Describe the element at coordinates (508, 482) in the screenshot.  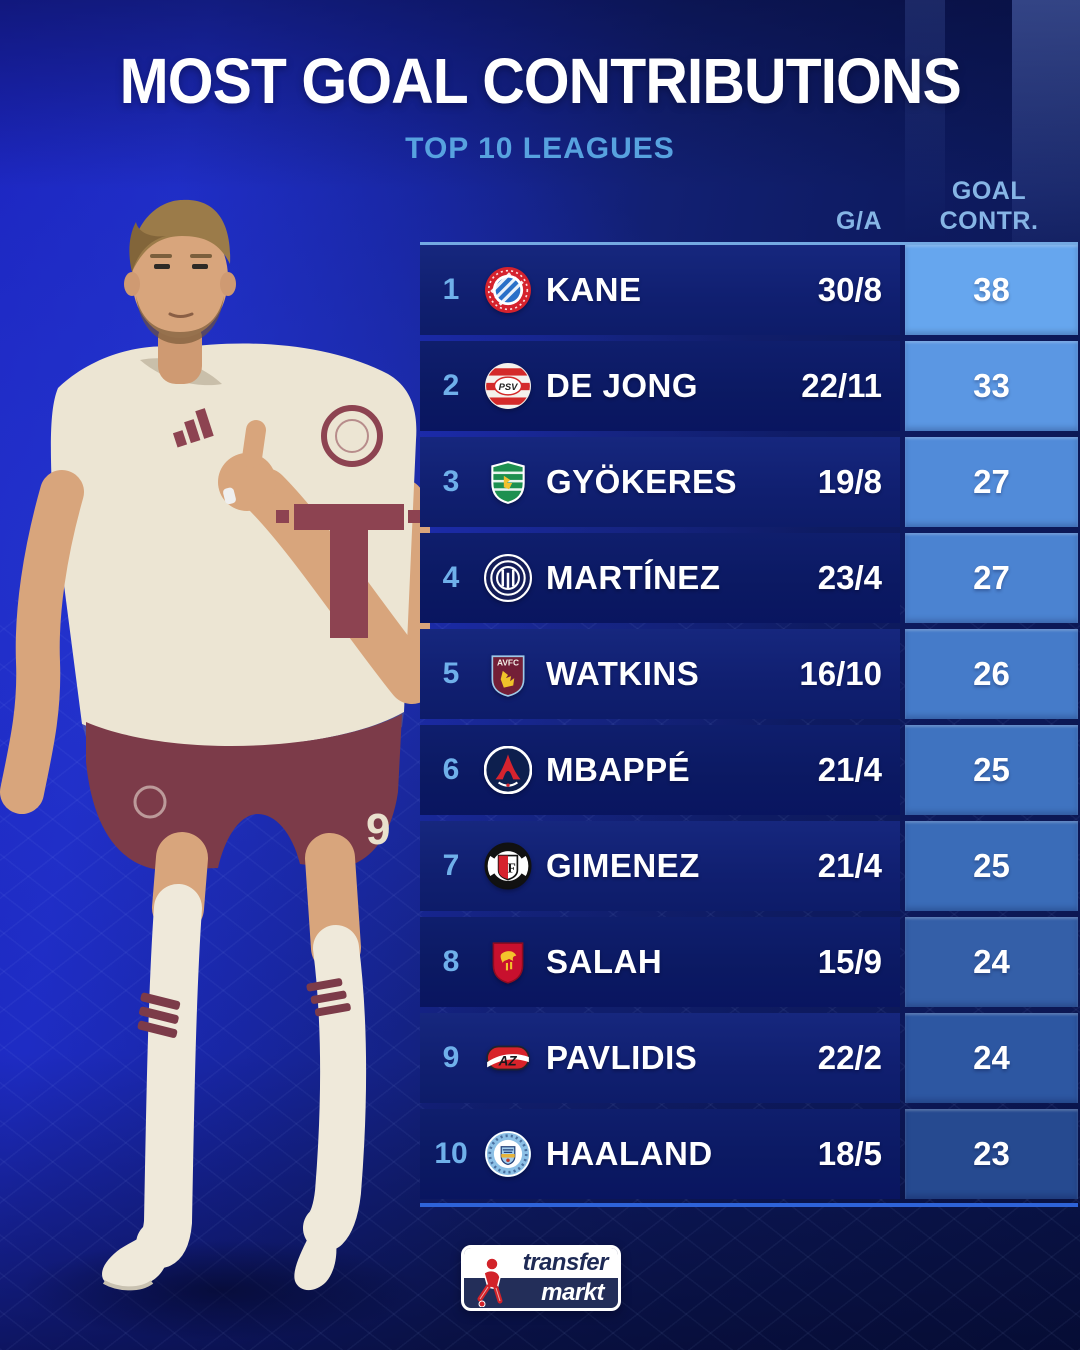
I see `sporting-badge-icon` at that location.